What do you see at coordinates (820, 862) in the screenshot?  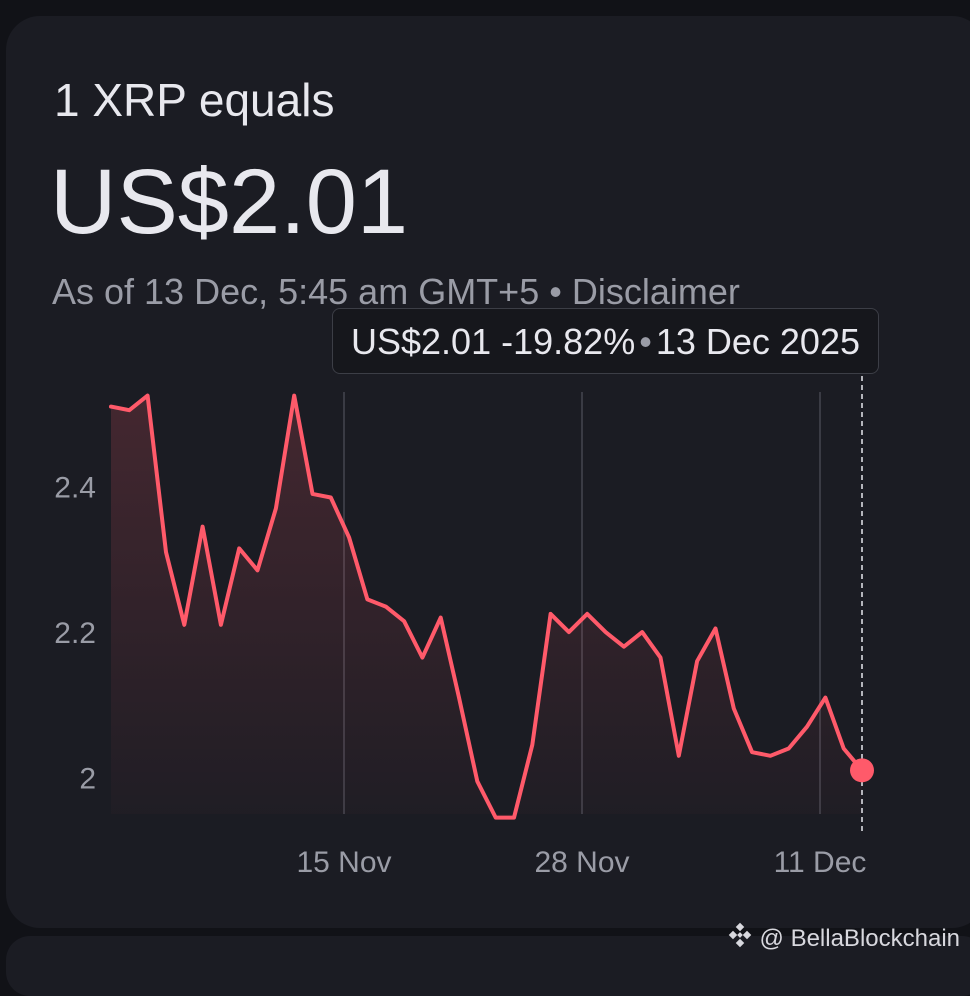 I see `x-tick-label: 11 Dec` at bounding box center [820, 862].